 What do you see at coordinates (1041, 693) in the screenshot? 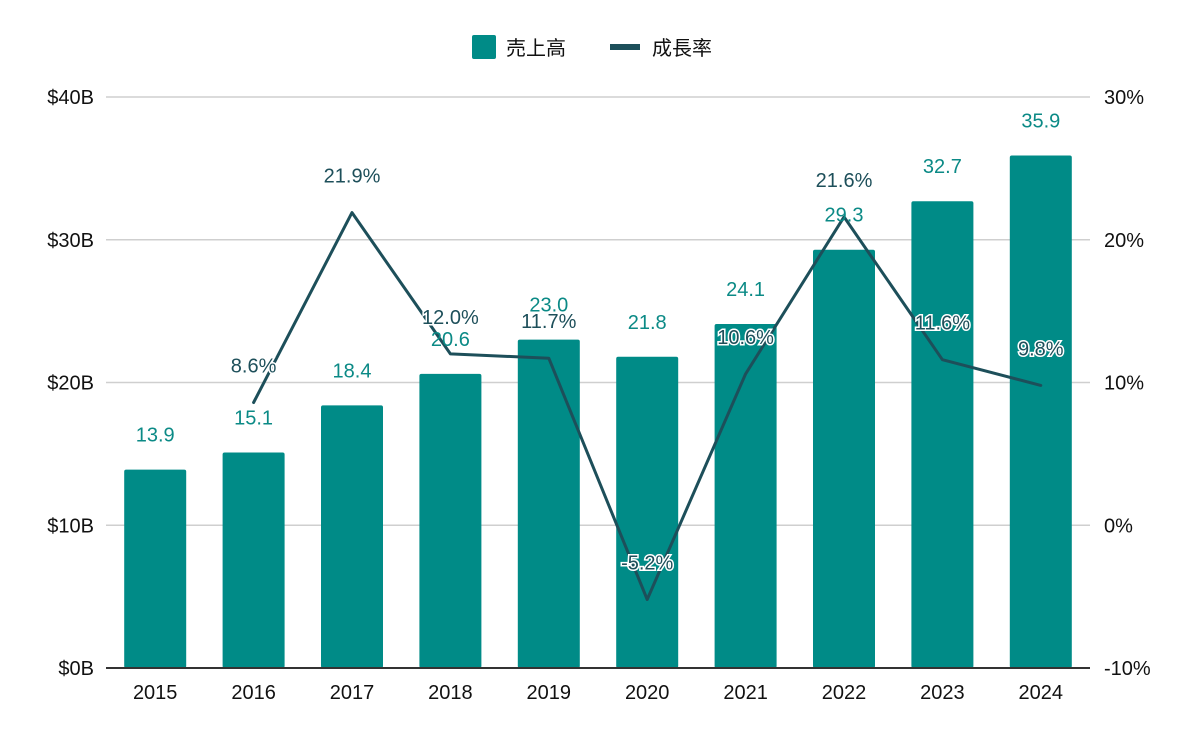
I see `x-axis-tick-label: 2024` at bounding box center [1041, 693].